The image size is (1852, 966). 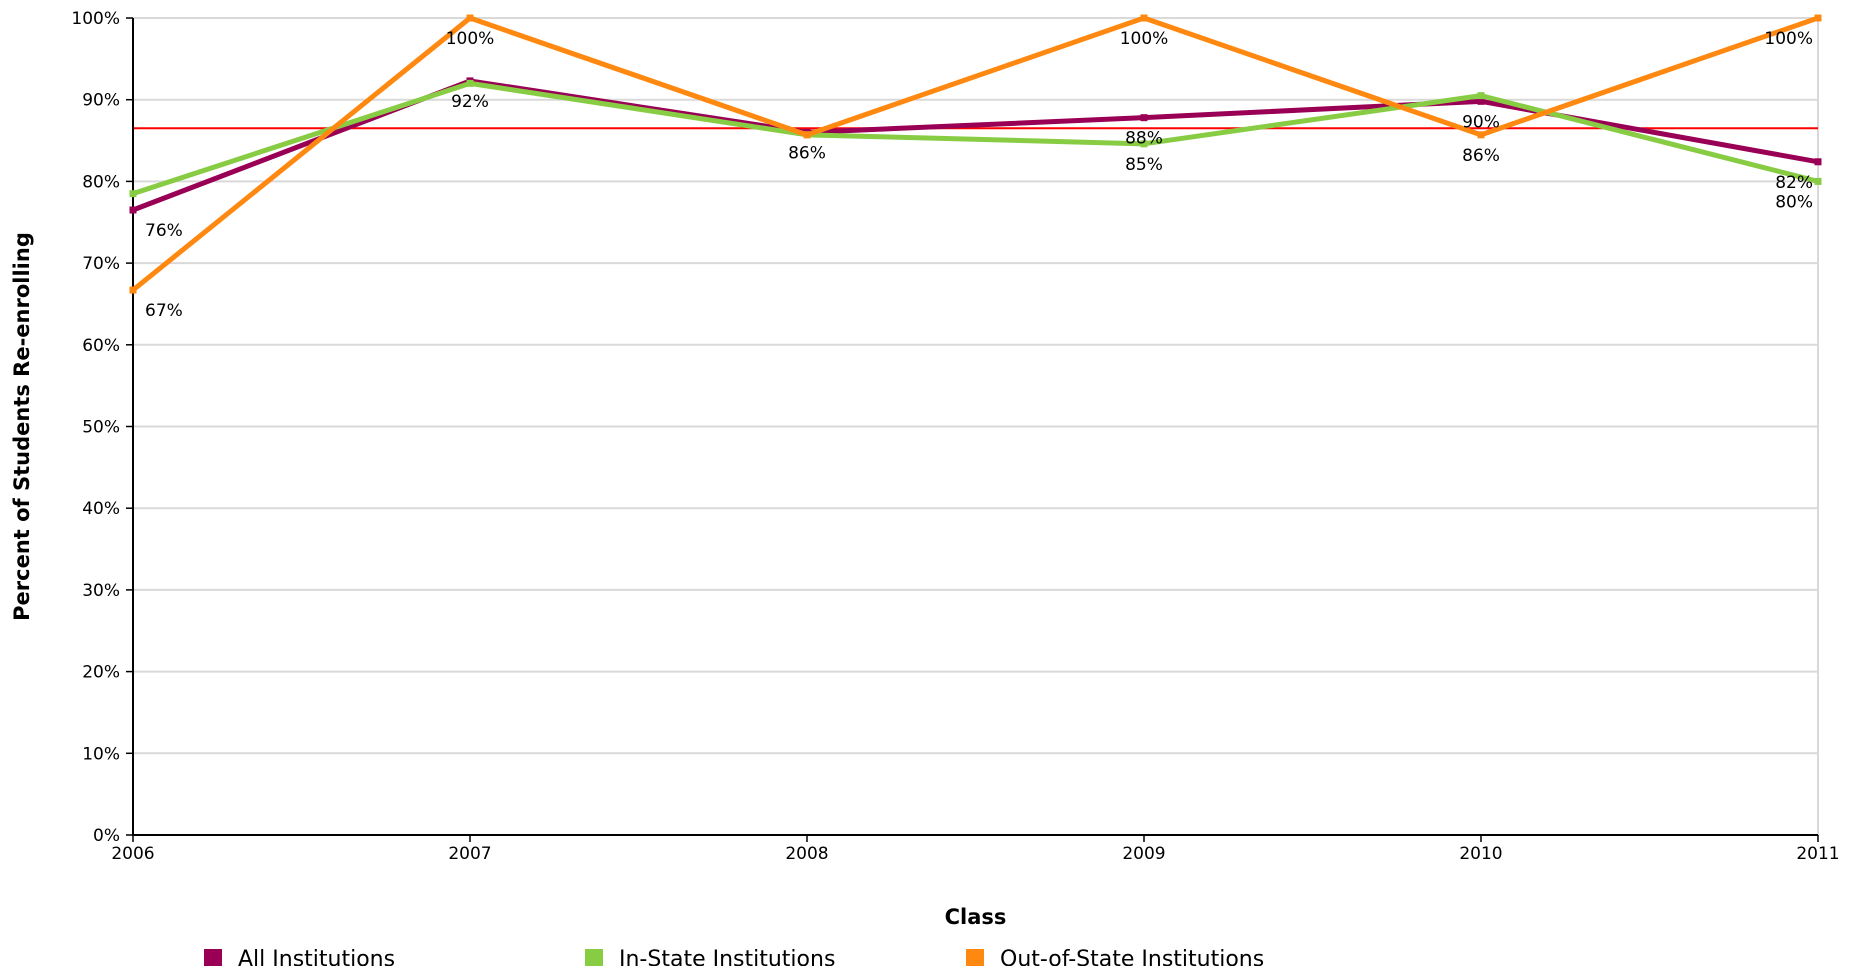 I want to click on data-label: 80%, so click(x=1794, y=202).